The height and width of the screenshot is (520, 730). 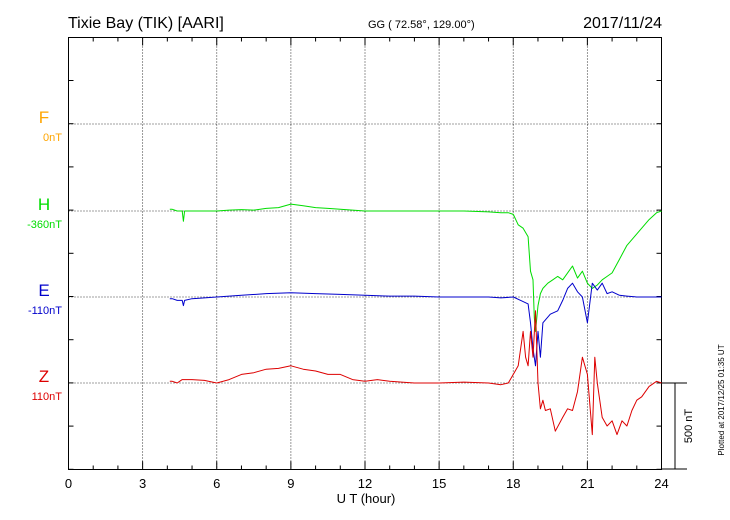 What do you see at coordinates (587, 483) in the screenshot?
I see `x-tick-label: 21` at bounding box center [587, 483].